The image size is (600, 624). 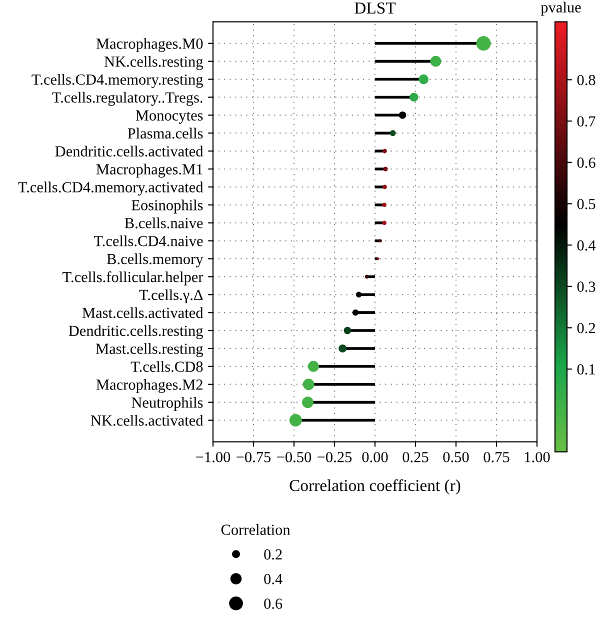 What do you see at coordinates (165, 133) in the screenshot?
I see `y-tick-label: Plasma.cells` at bounding box center [165, 133].